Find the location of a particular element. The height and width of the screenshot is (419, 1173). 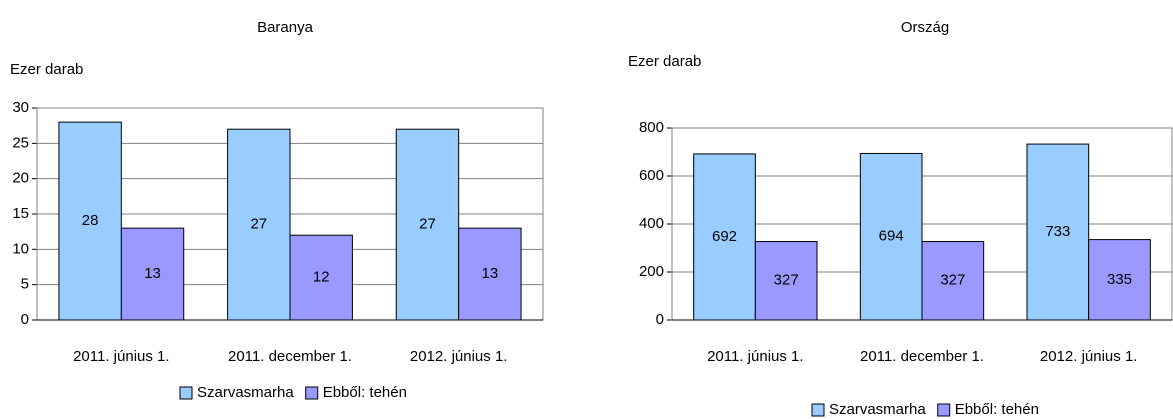

y-tick-label: 600 is located at coordinates (651, 175).